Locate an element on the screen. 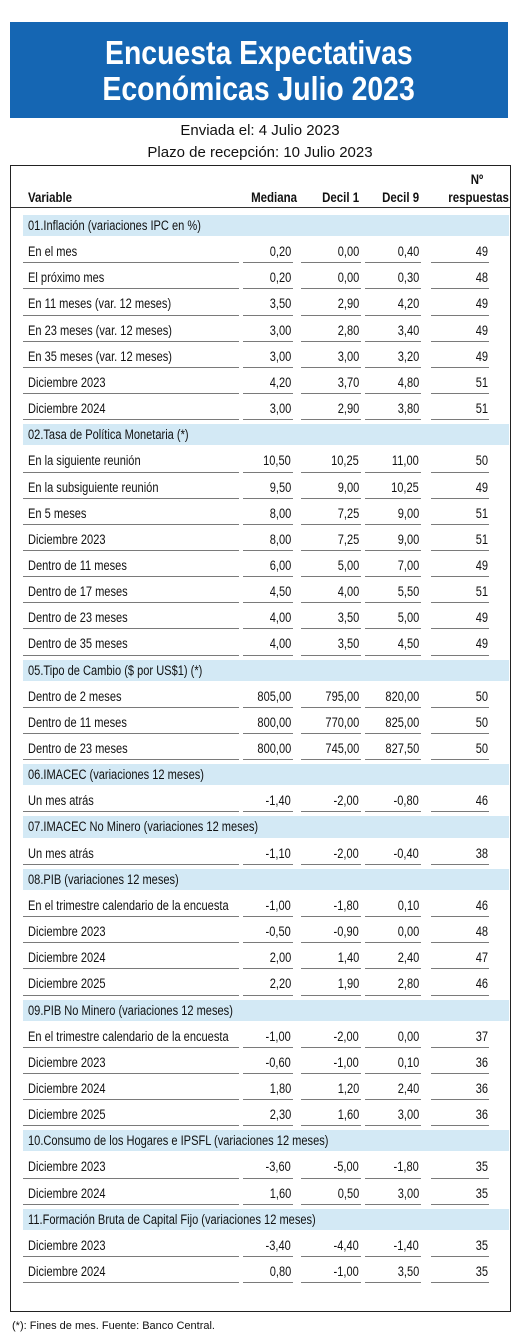 The image size is (520, 1338). row-label: En 35 meses (var. 12 meses) is located at coordinates (133, 357).